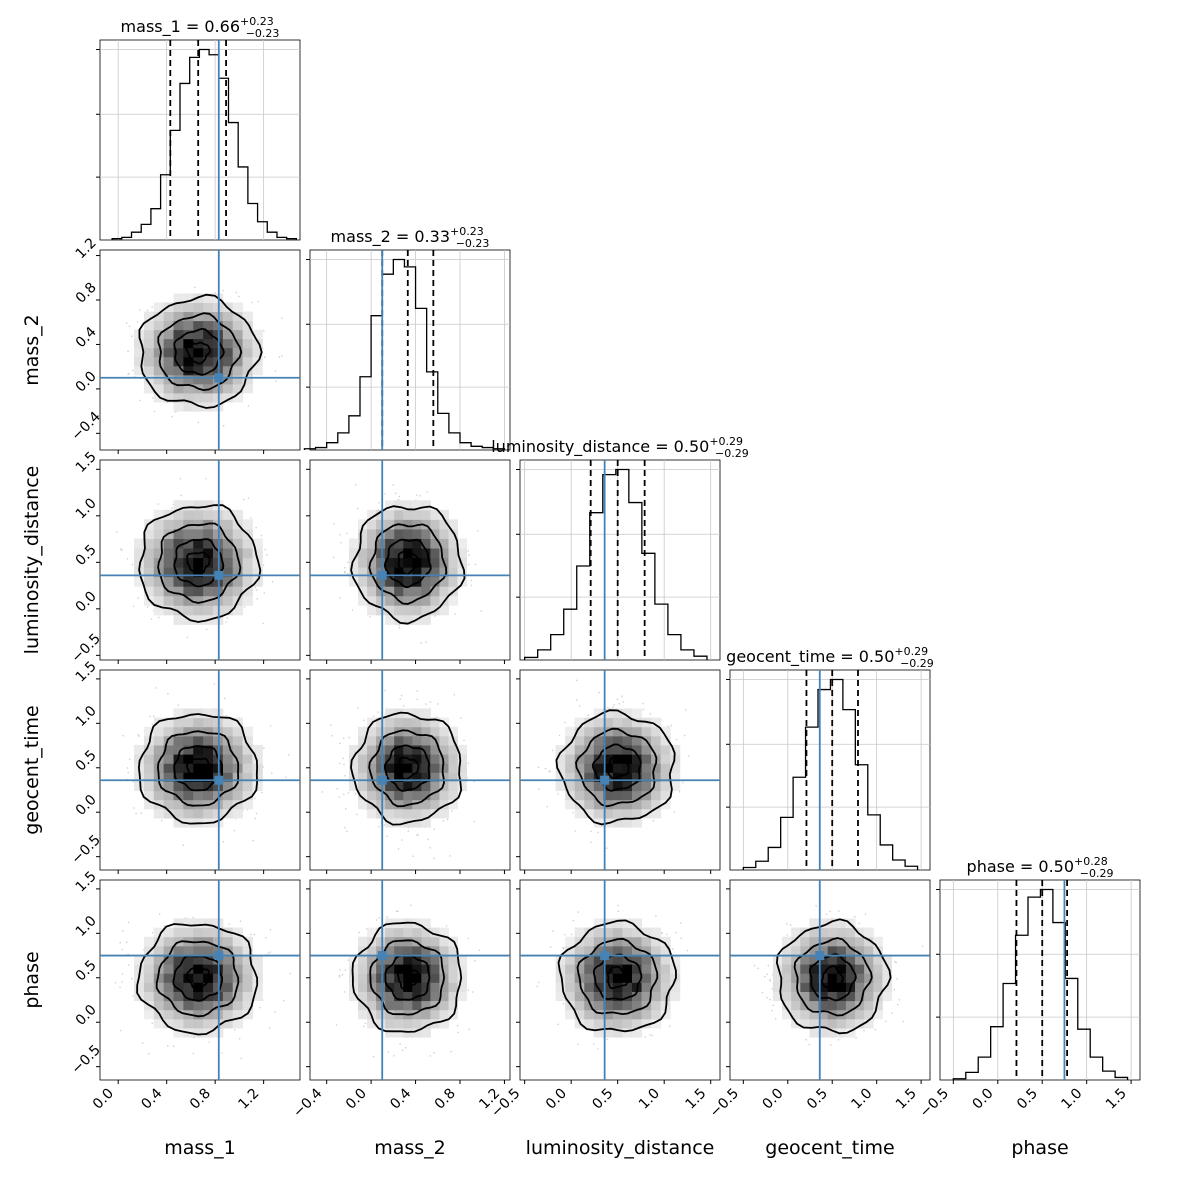  I want to click on title-geocent_time: geocent_time = 0.50+0.29 −0.29, so click(830, 657).